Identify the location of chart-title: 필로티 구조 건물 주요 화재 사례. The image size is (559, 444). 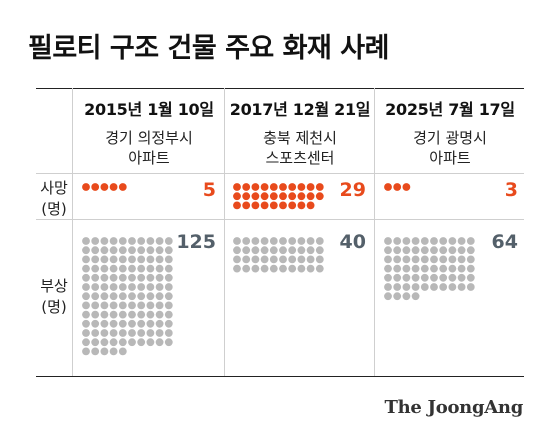
(208, 48).